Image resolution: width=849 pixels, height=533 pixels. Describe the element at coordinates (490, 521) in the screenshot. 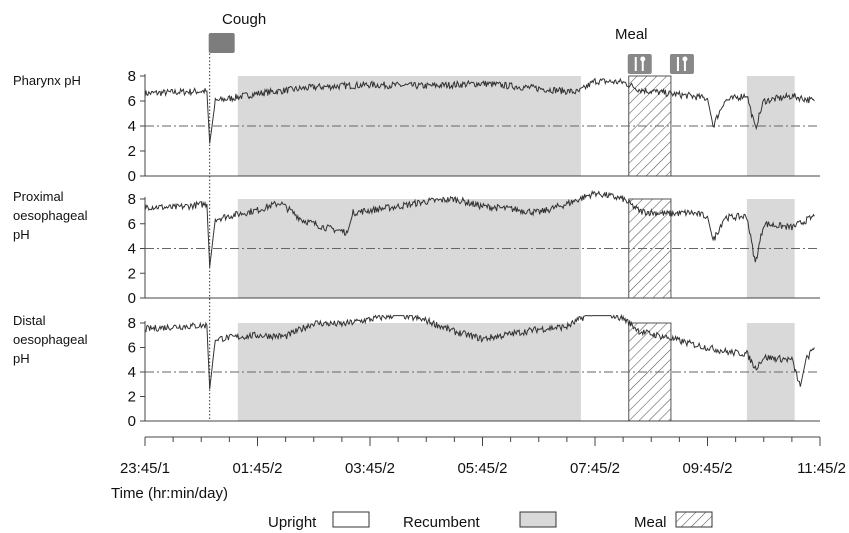

I see `legend: Upright Recumbent Meal` at that location.